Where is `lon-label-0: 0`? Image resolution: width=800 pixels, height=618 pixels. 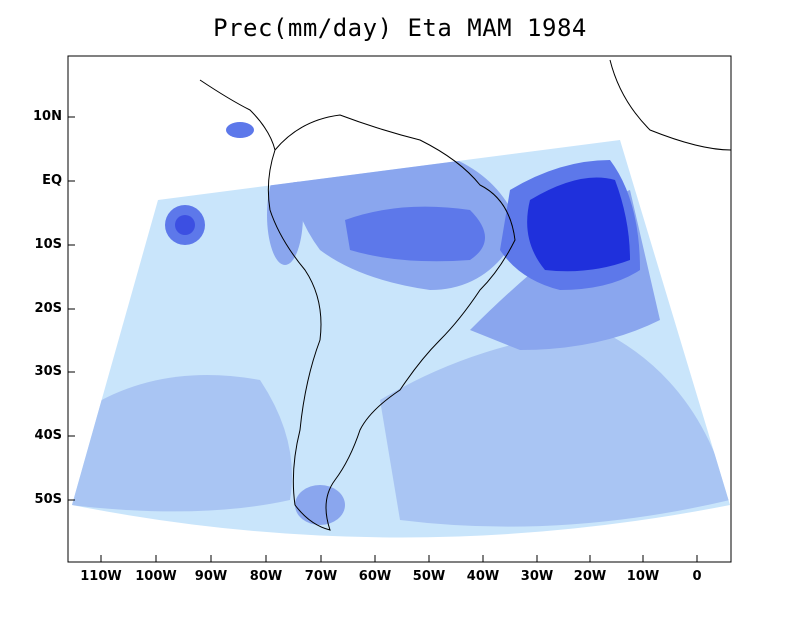
lon-label-0: 0 is located at coordinates (697, 576).